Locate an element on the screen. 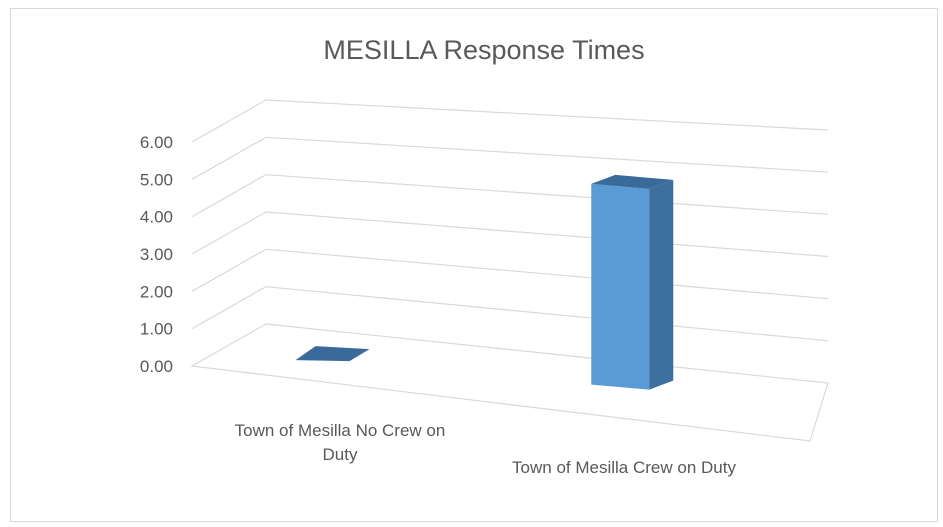  y-tick-label: 5.00 is located at coordinates (156, 179).